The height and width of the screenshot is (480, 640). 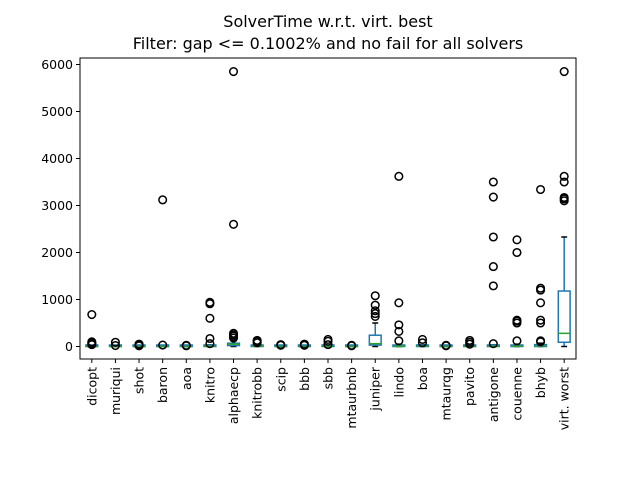 What do you see at coordinates (540, 266) in the screenshot?
I see `box-bhyb` at bounding box center [540, 266].